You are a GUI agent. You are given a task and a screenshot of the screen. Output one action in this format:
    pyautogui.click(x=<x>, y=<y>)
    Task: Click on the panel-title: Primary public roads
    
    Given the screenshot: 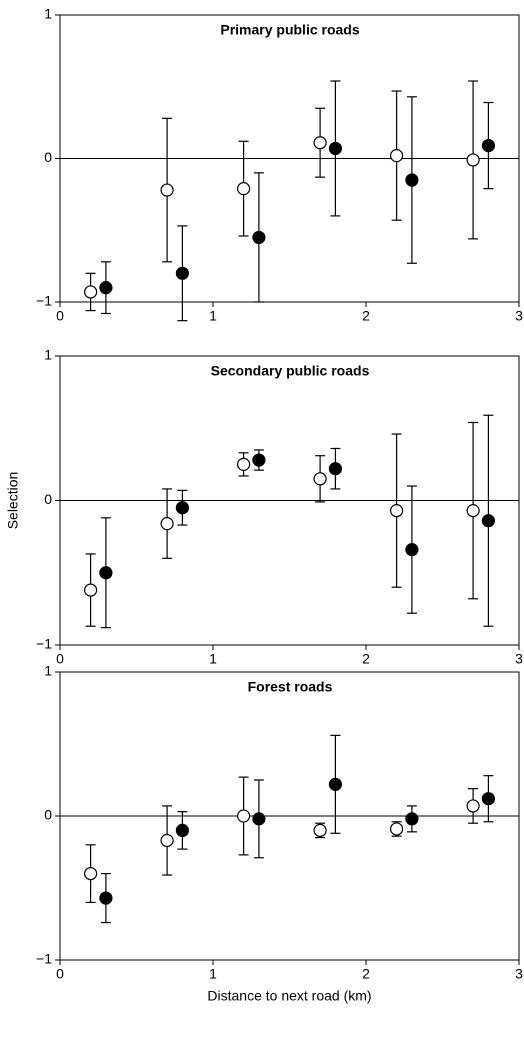 What is the action you would take?
    pyautogui.click(x=289, y=30)
    